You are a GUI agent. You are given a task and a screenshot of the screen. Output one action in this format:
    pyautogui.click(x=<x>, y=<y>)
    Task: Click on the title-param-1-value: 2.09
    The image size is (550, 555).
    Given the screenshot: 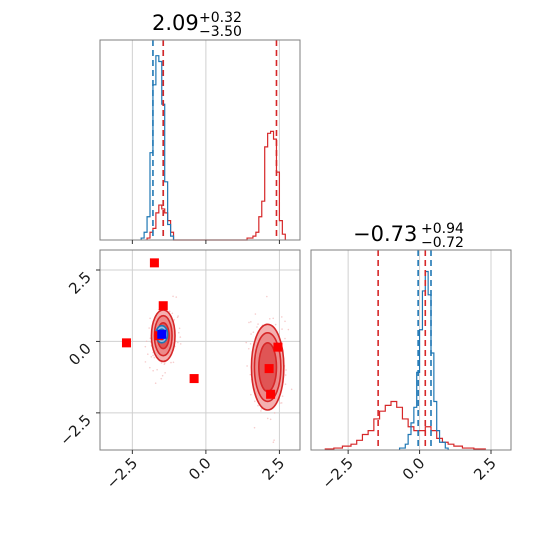 What is the action you would take?
    pyautogui.click(x=175, y=23)
    